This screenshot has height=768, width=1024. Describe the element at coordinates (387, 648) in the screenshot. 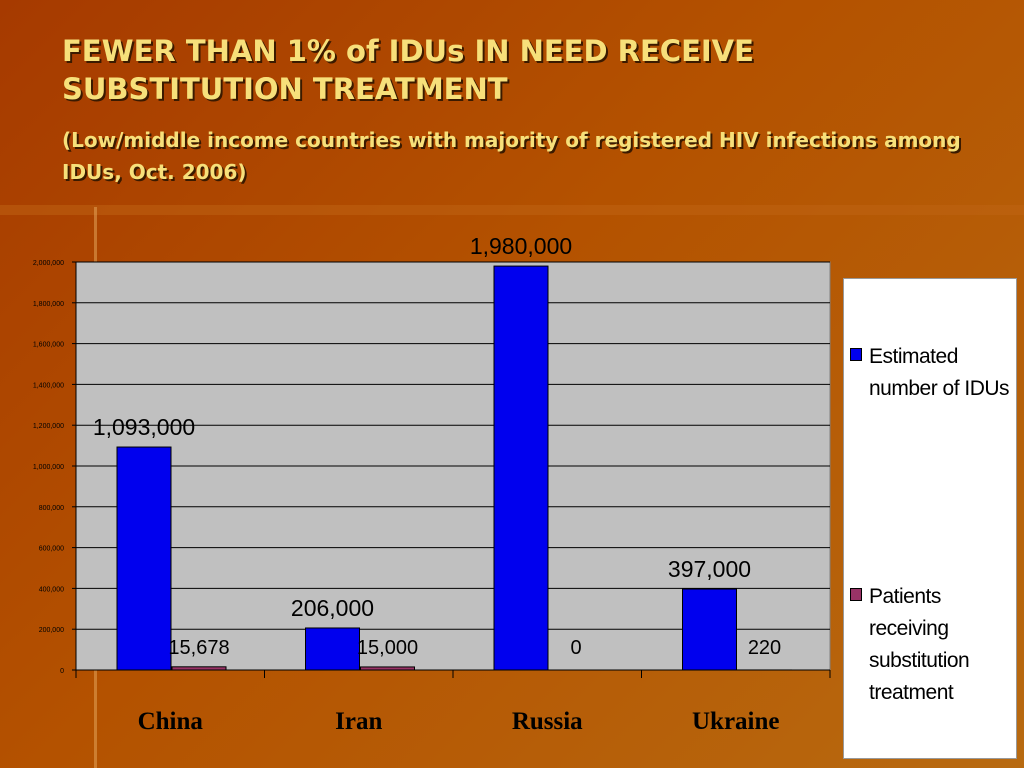

I see `data-label-iran-series-2: 15,000` at that location.